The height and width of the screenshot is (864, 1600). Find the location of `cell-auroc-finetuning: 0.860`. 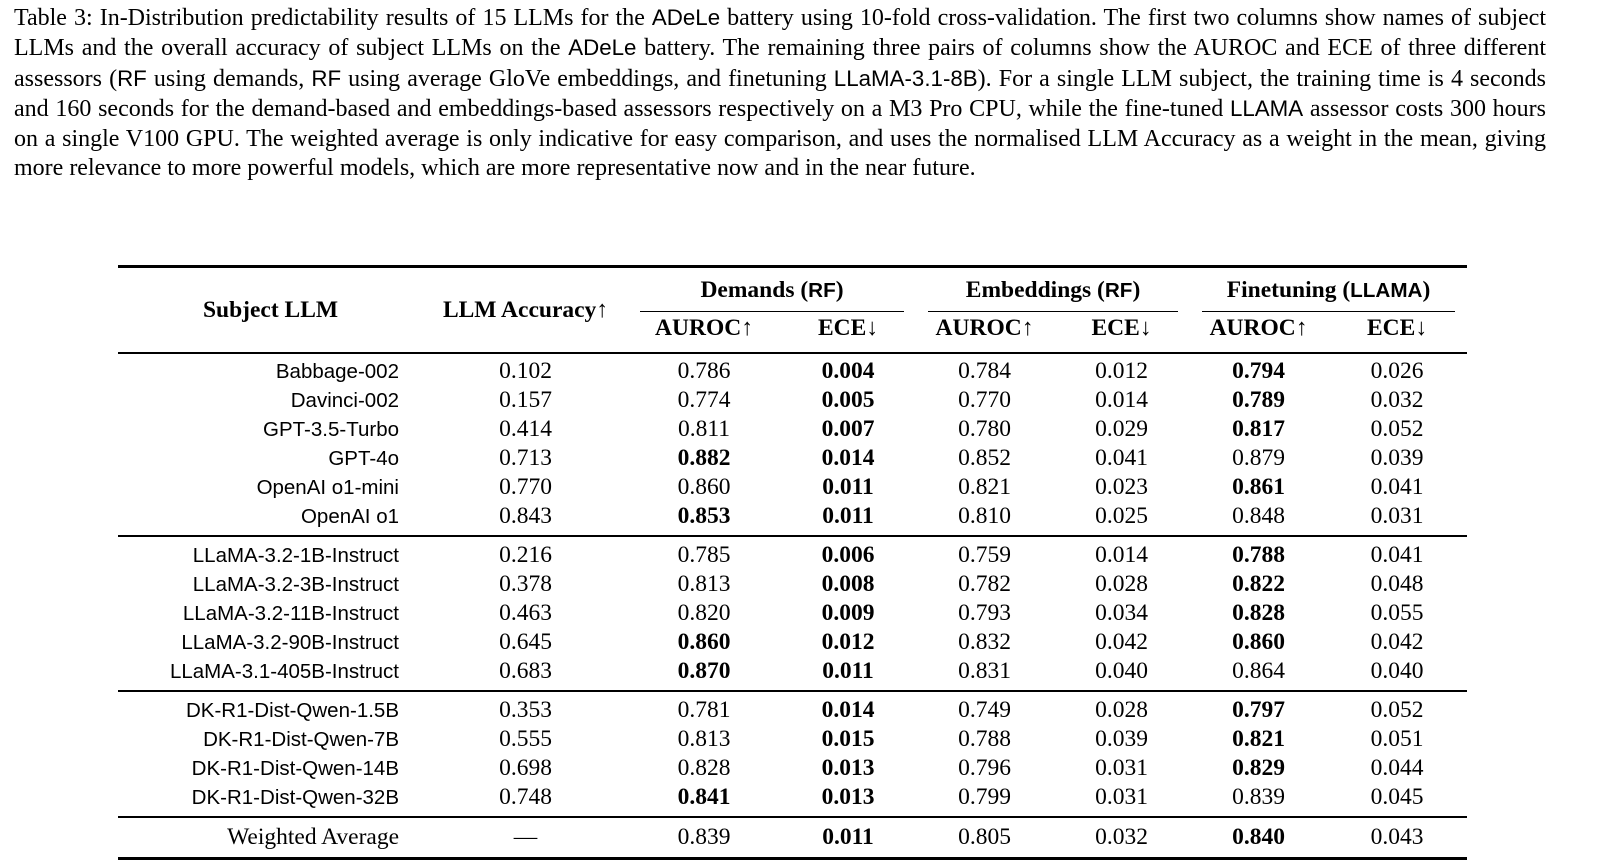

cell-auroc-finetuning: 0.860 is located at coordinates (1258, 642).